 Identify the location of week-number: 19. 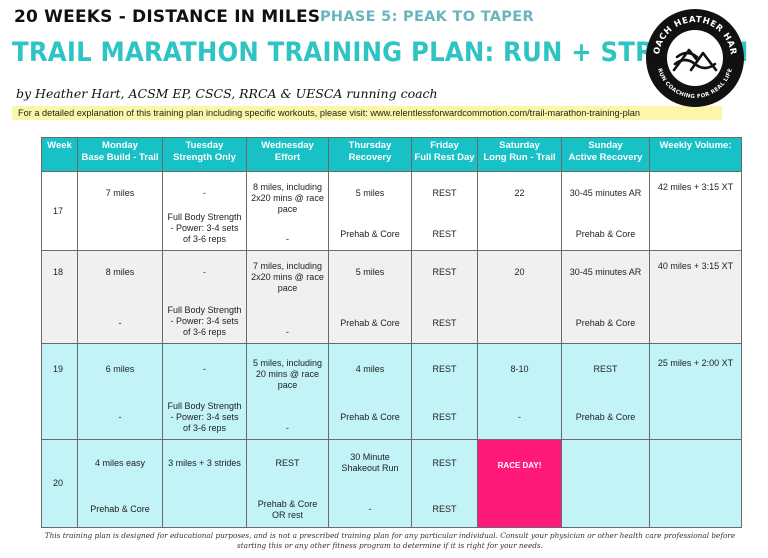
(59, 391).